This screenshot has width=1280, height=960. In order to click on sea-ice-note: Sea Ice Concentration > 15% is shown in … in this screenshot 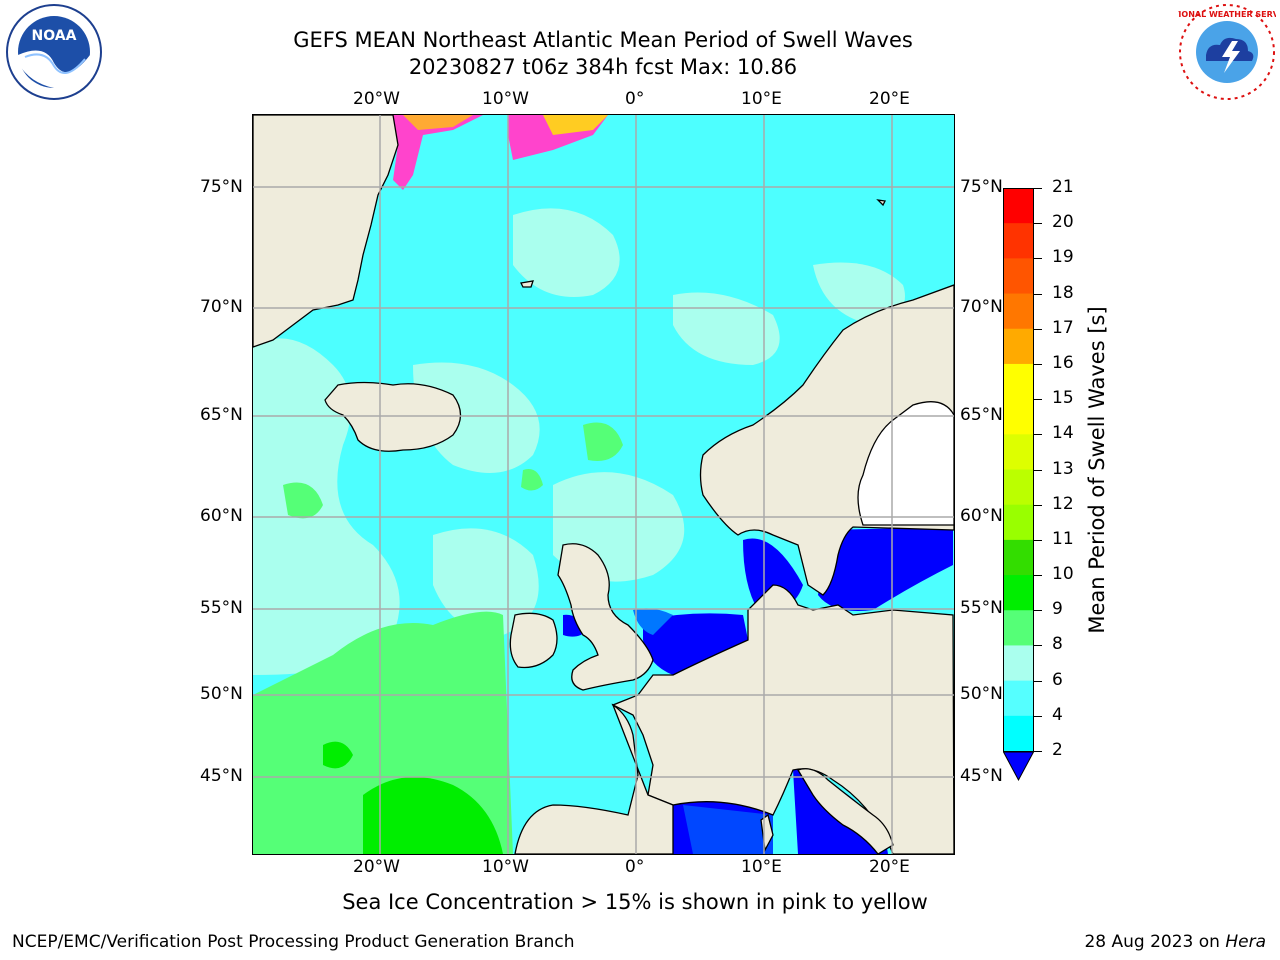, I will do `click(635, 902)`.